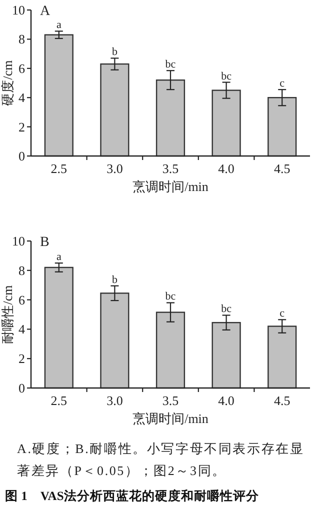 This screenshot has width=321, height=515. Describe the element at coordinates (7, 314) in the screenshot. I see `y-axis-title: 耐嚼性/cm` at that location.